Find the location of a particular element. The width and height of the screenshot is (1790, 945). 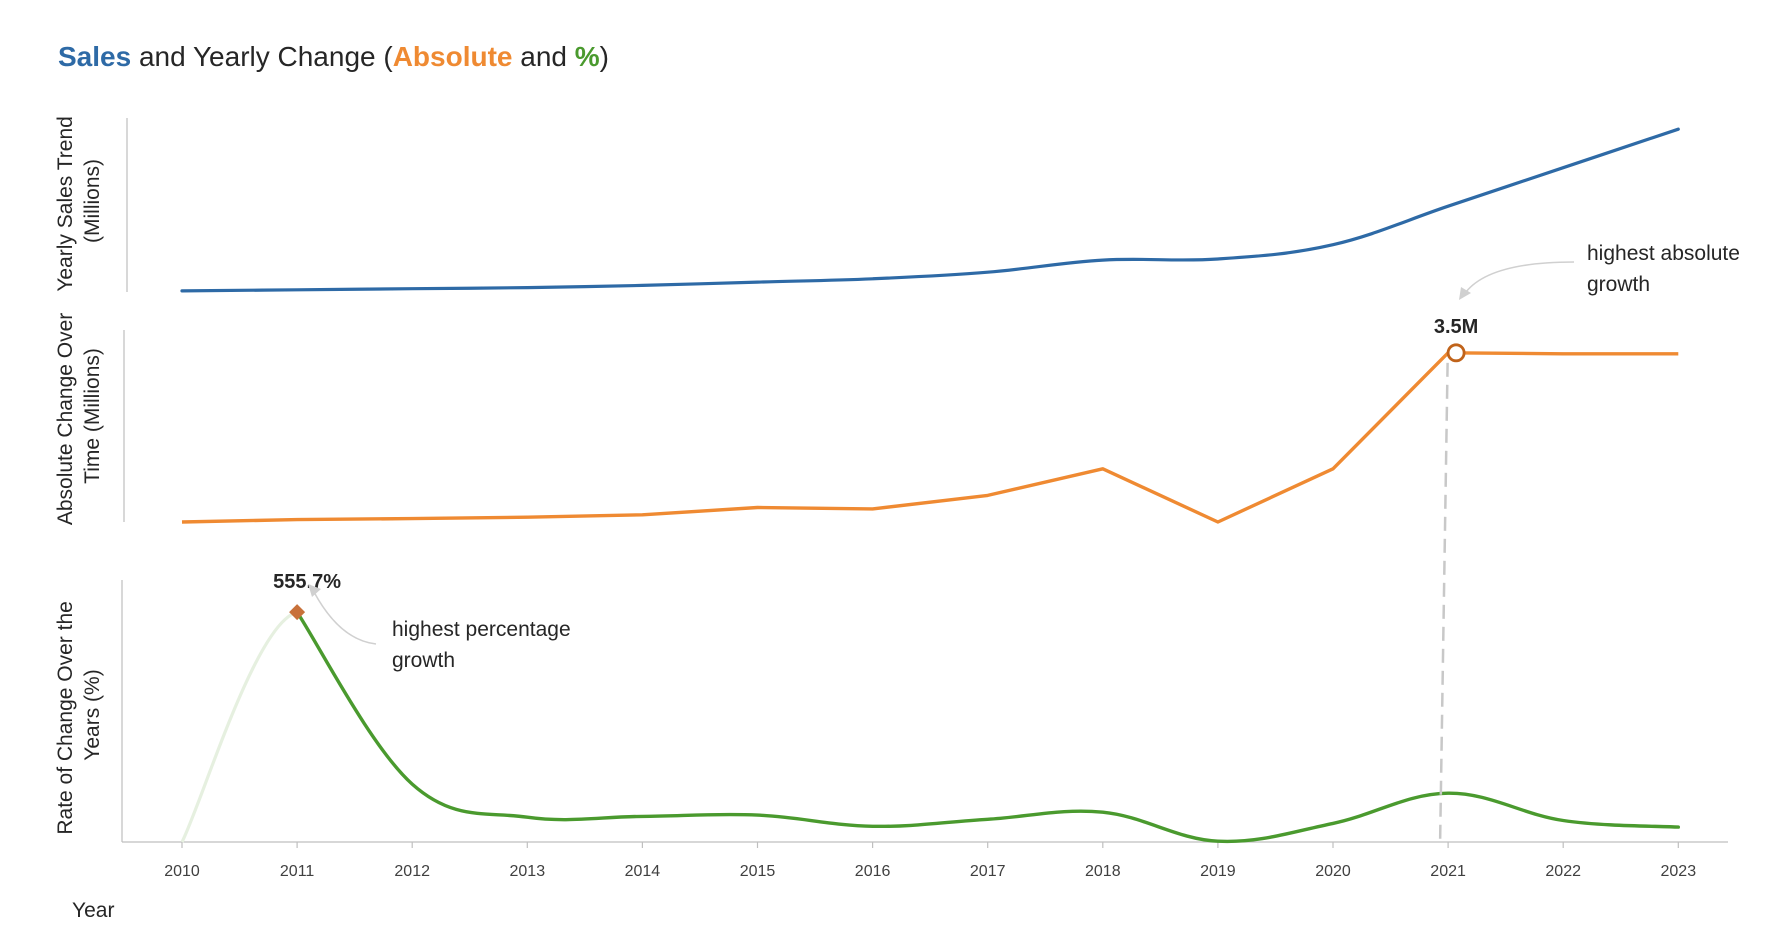

x-tick-label: 2020 is located at coordinates (1333, 871).